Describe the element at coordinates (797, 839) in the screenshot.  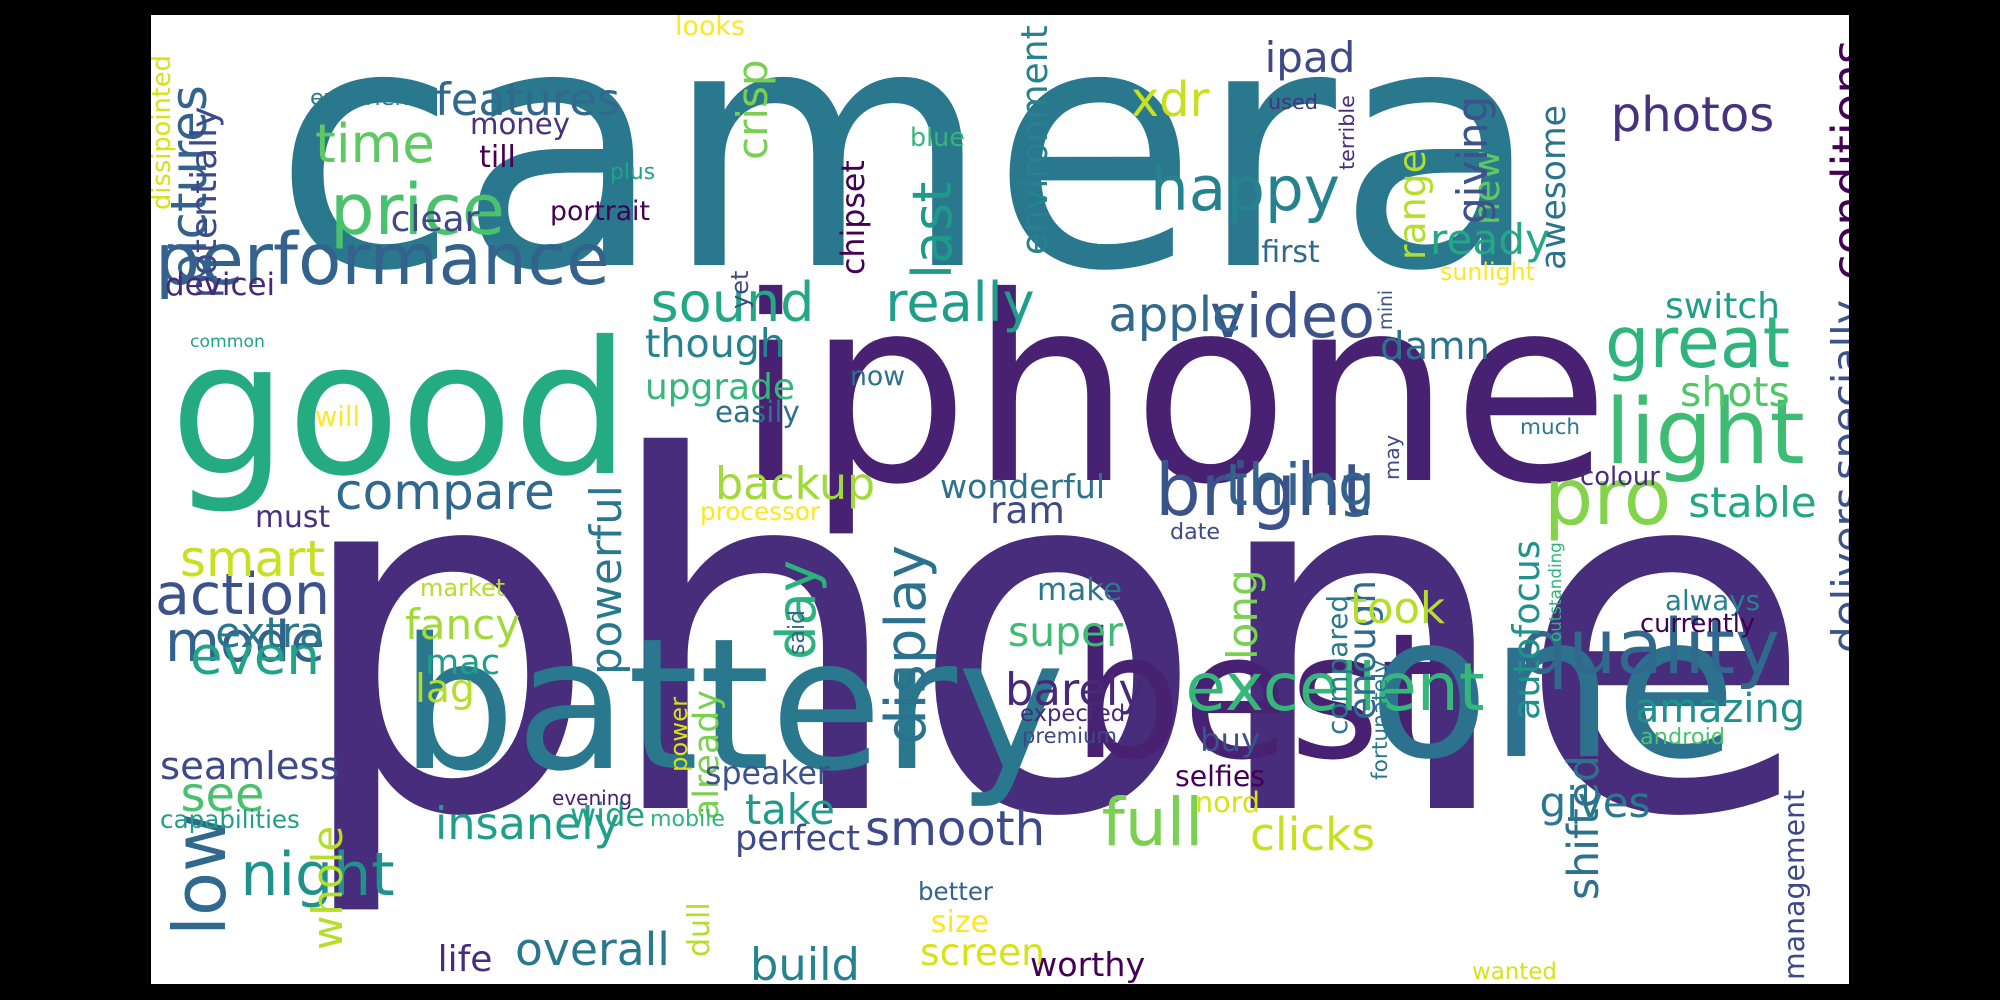
I see `cloud-word-perfect: perfect` at that location.